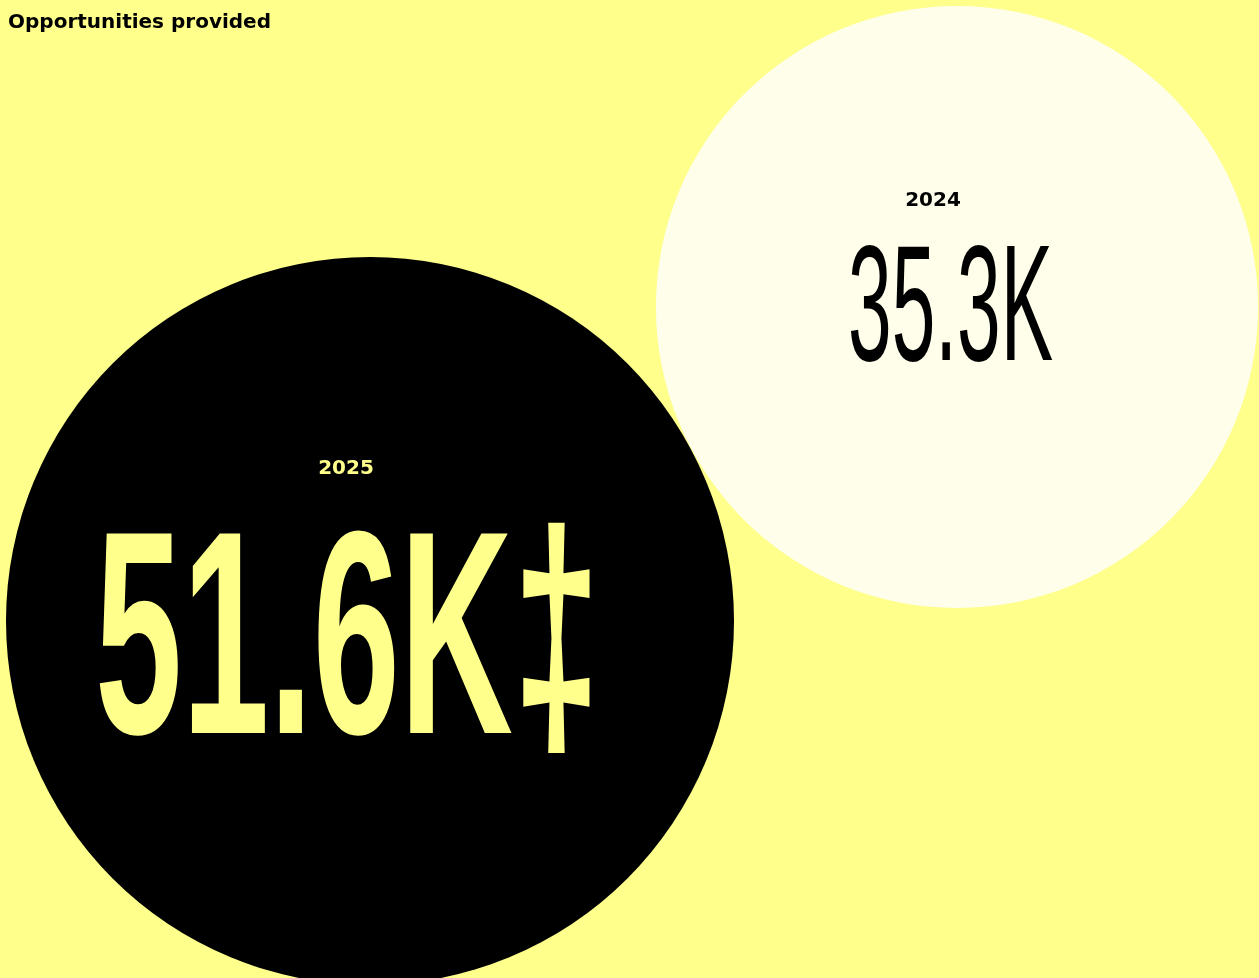 This screenshot has height=978, width=1259. Describe the element at coordinates (933, 199) in the screenshot. I see `category-label: 2024` at that location.